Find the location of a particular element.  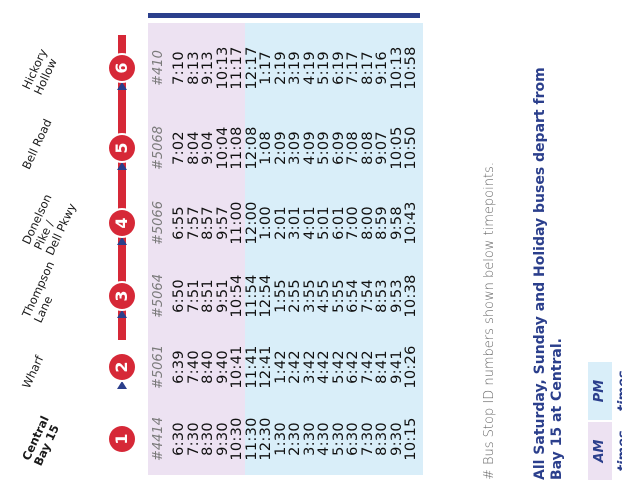

time-cell: 1:00 is located at coordinates (266, 223).